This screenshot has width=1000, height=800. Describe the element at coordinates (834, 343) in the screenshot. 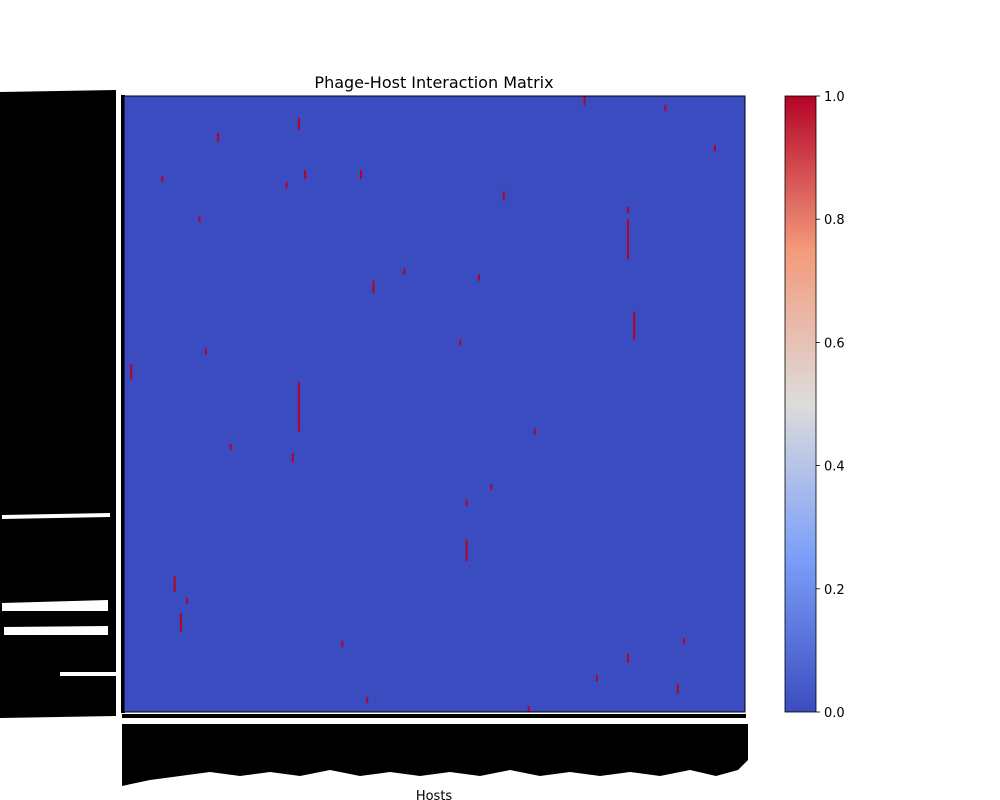

I see `colorbar-tick-label: 0.6` at that location.